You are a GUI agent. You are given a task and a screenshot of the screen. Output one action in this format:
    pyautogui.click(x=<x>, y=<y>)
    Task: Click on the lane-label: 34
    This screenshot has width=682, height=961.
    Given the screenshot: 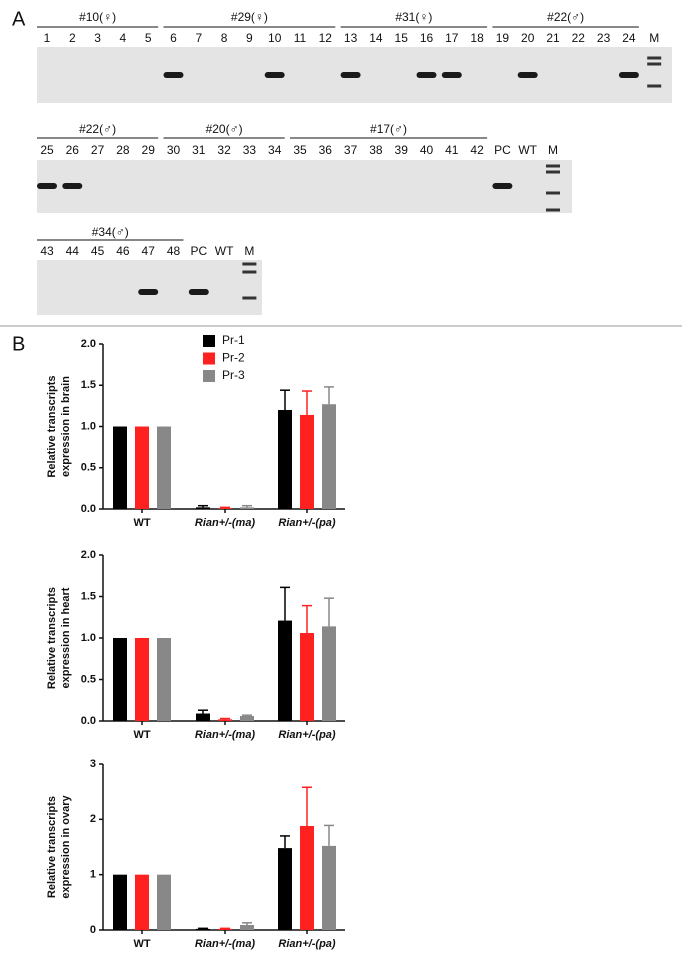 What is the action you would take?
    pyautogui.click(x=275, y=150)
    